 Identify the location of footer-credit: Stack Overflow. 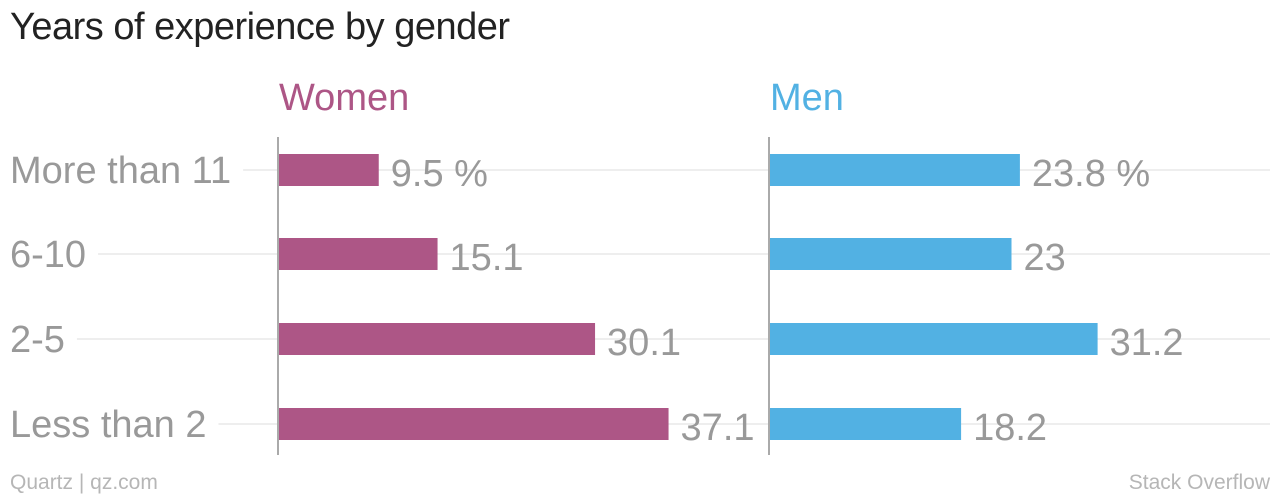
(1199, 482).